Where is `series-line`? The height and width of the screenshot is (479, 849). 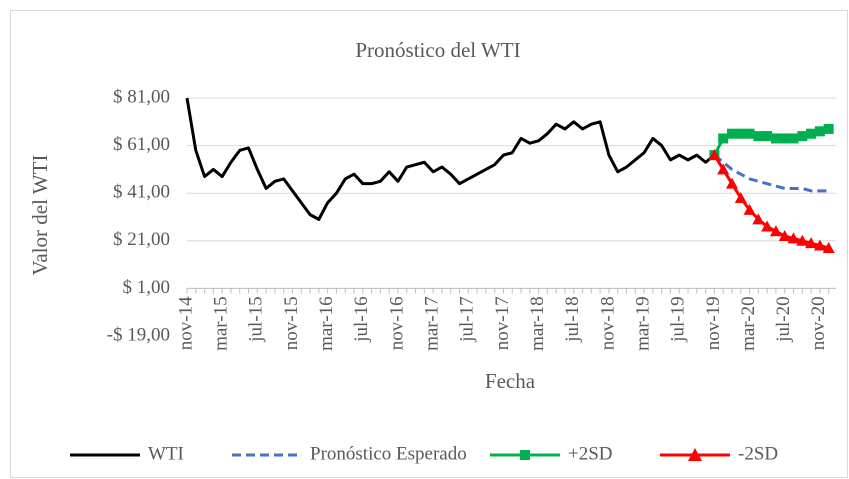
series-line is located at coordinates (771, 173).